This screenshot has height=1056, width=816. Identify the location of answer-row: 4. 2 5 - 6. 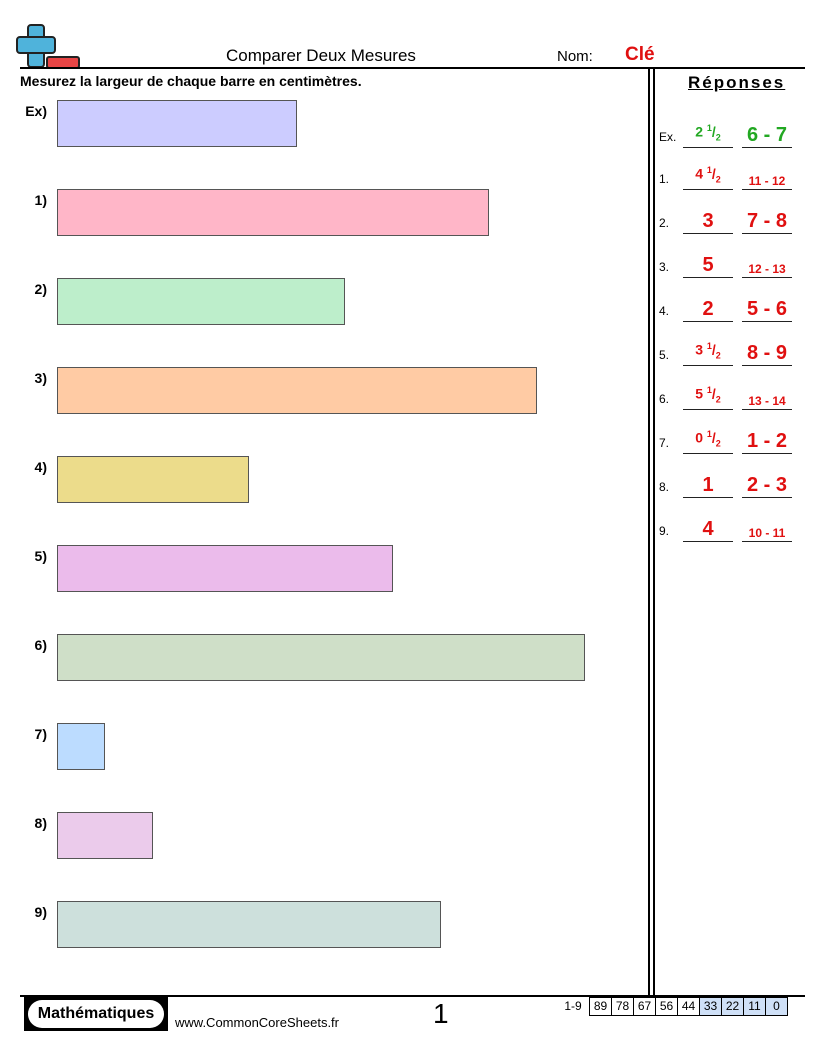
(729, 307).